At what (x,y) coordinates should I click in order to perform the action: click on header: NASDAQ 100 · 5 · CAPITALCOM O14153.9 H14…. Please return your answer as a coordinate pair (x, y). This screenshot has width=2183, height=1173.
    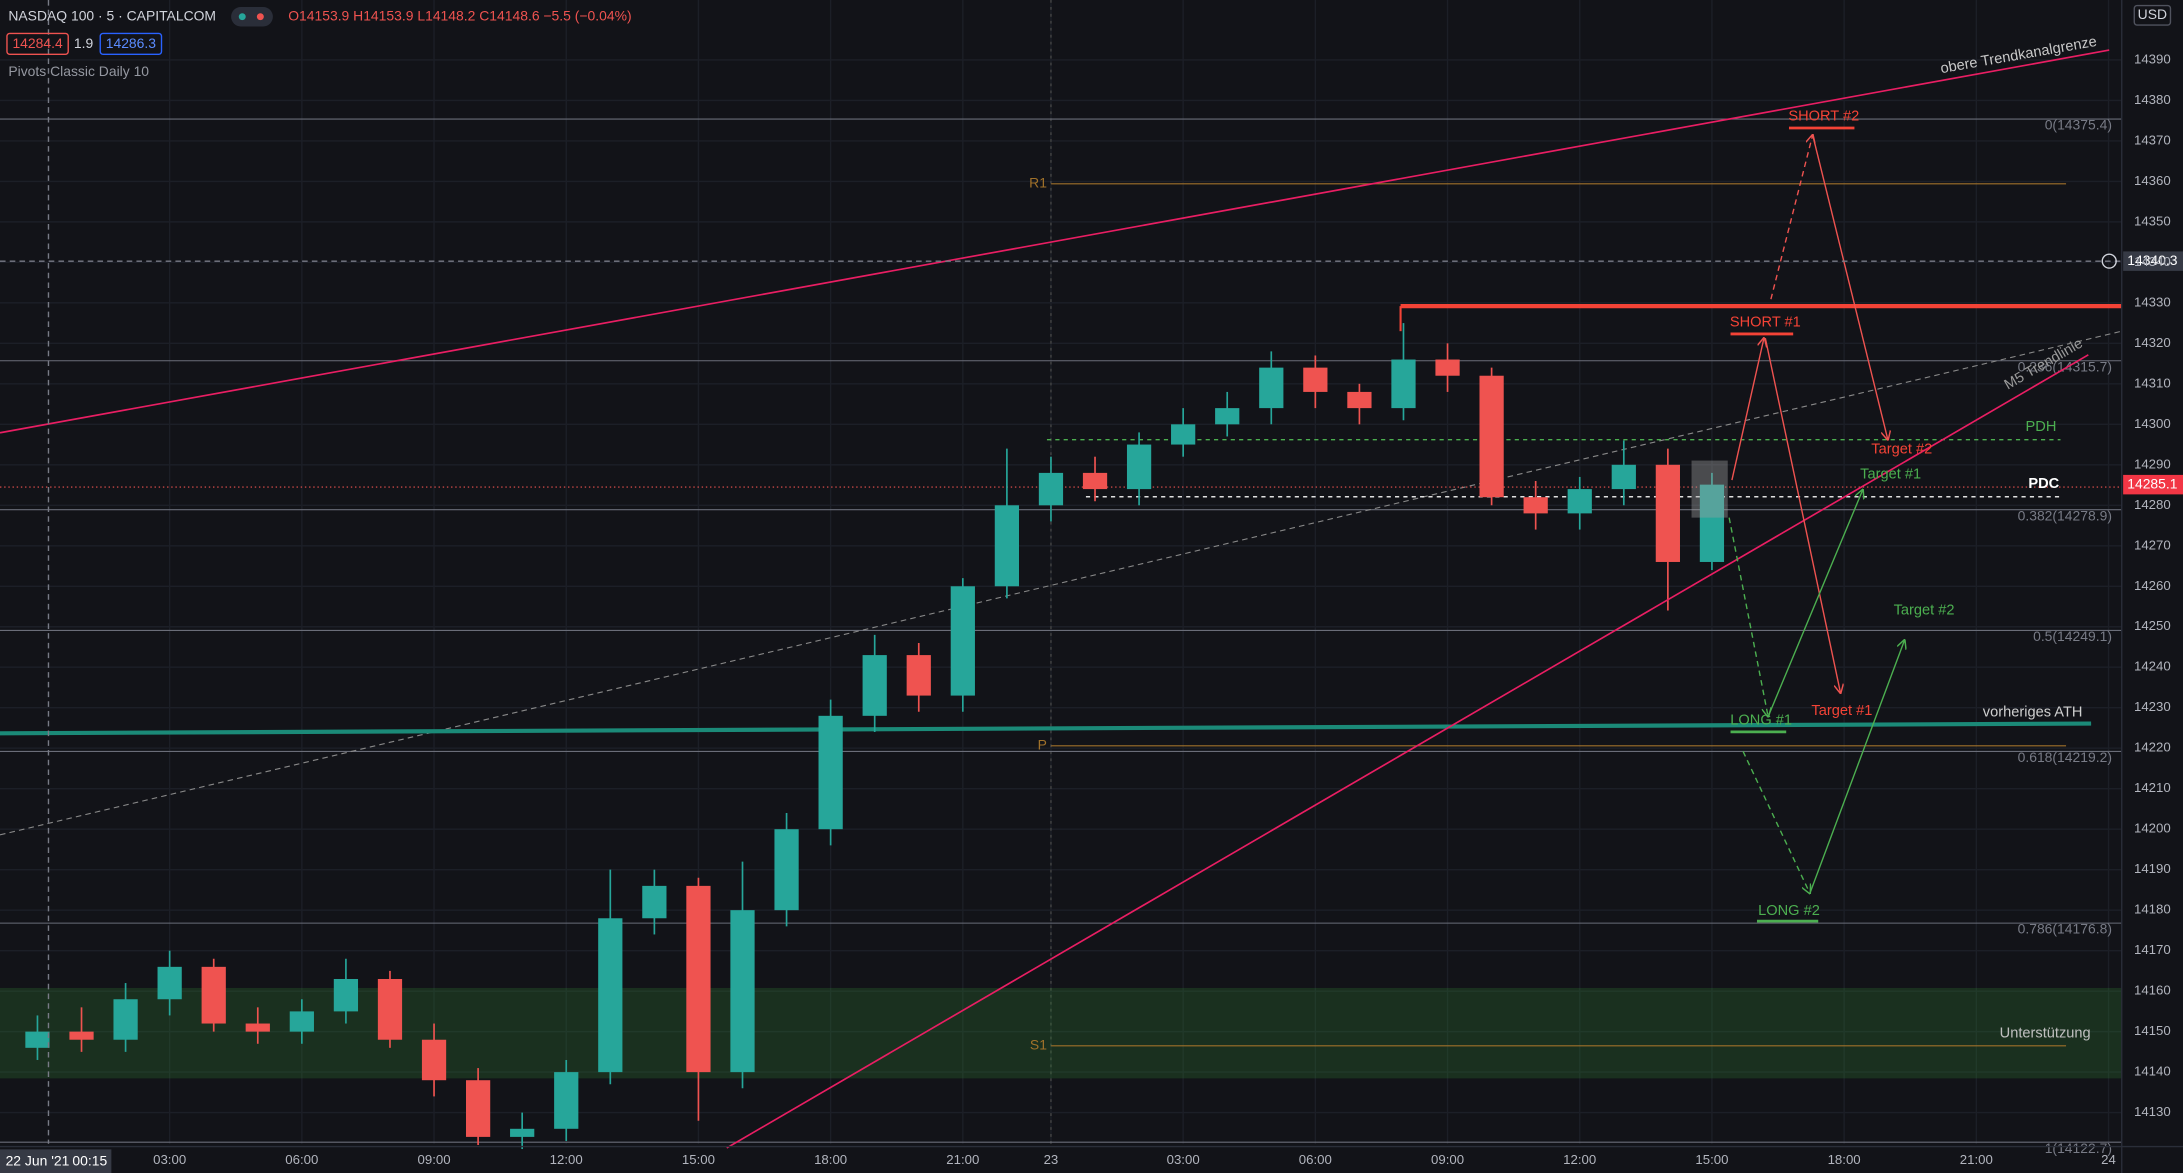
    Looking at the image, I should click on (1089, 41).